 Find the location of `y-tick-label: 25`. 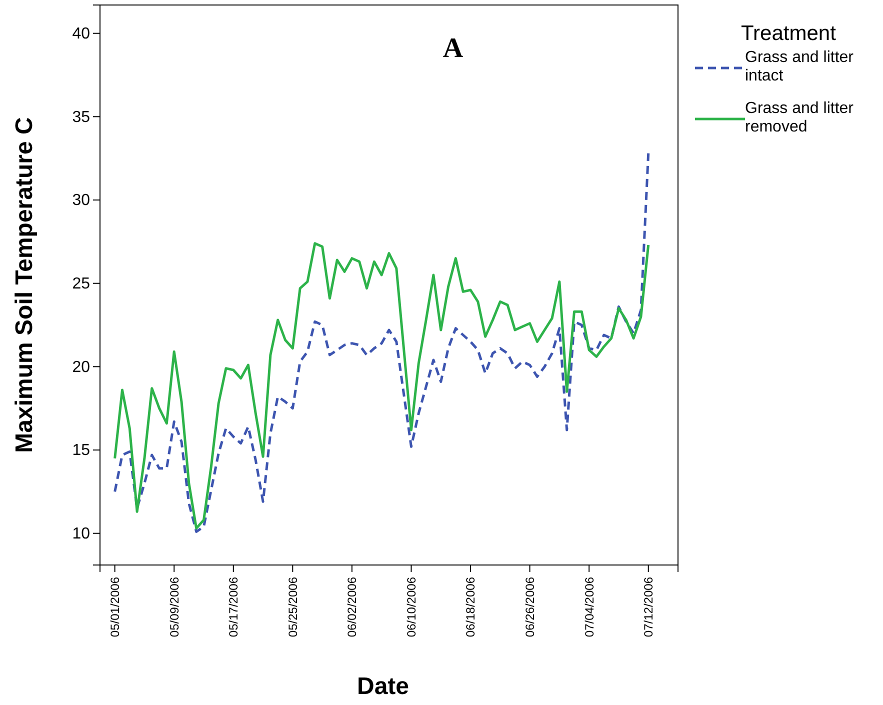

y-tick-label: 25 is located at coordinates (81, 283).